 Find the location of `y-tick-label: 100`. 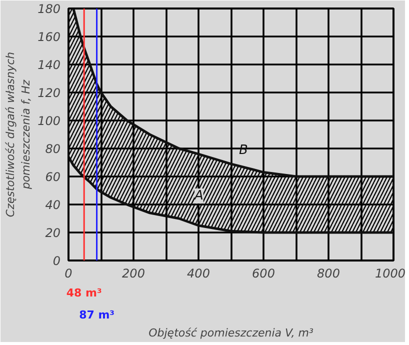

y-tick-label: 100 is located at coordinates (49, 121).